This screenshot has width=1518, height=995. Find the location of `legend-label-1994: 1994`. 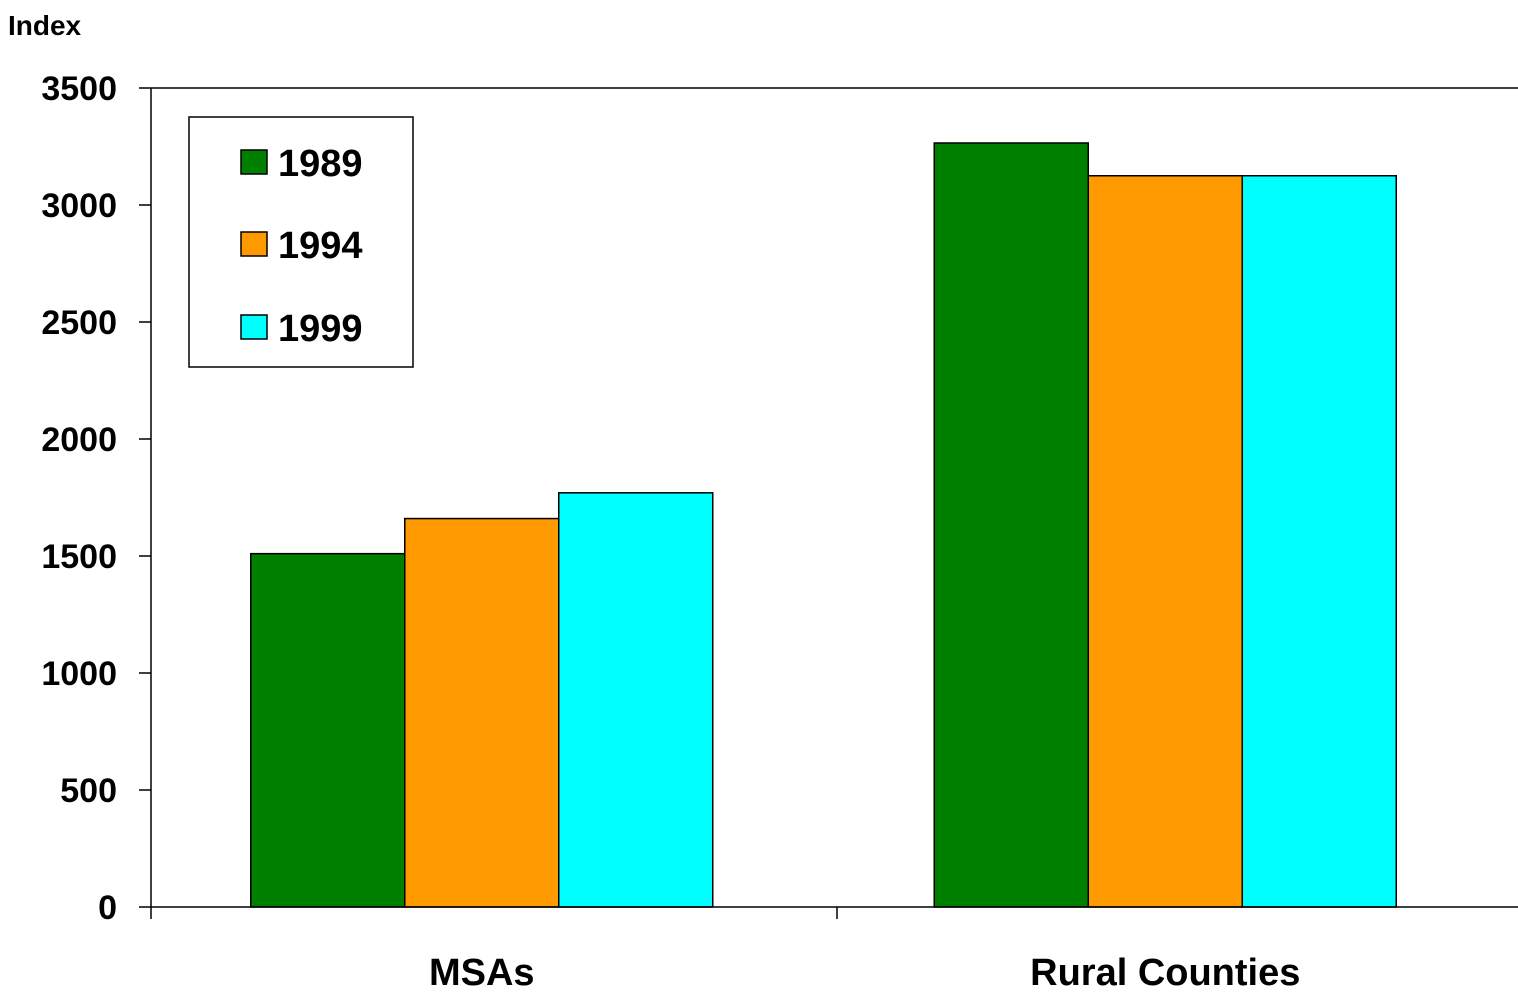

legend-label-1994: 1994 is located at coordinates (320, 246).